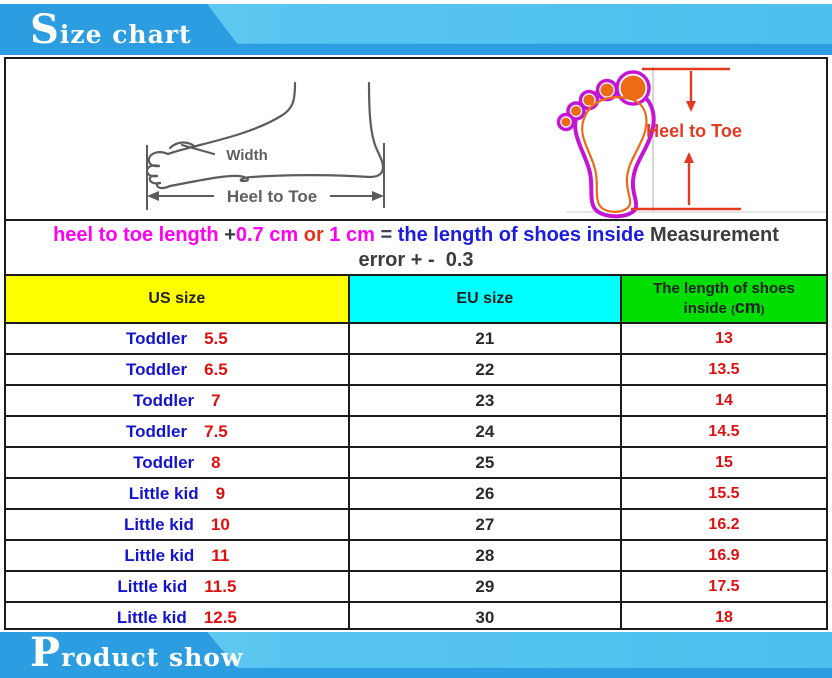  I want to click on note-segment: +, so click(230, 235).